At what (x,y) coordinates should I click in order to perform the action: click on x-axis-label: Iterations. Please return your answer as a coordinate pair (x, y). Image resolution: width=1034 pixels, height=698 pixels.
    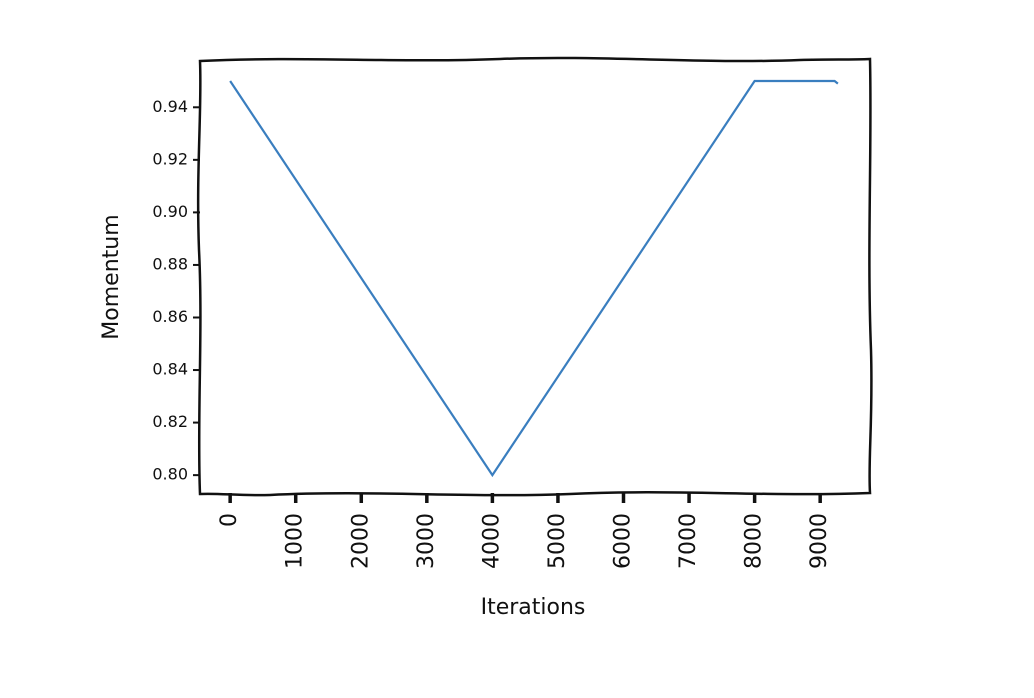
    Looking at the image, I should click on (533, 607).